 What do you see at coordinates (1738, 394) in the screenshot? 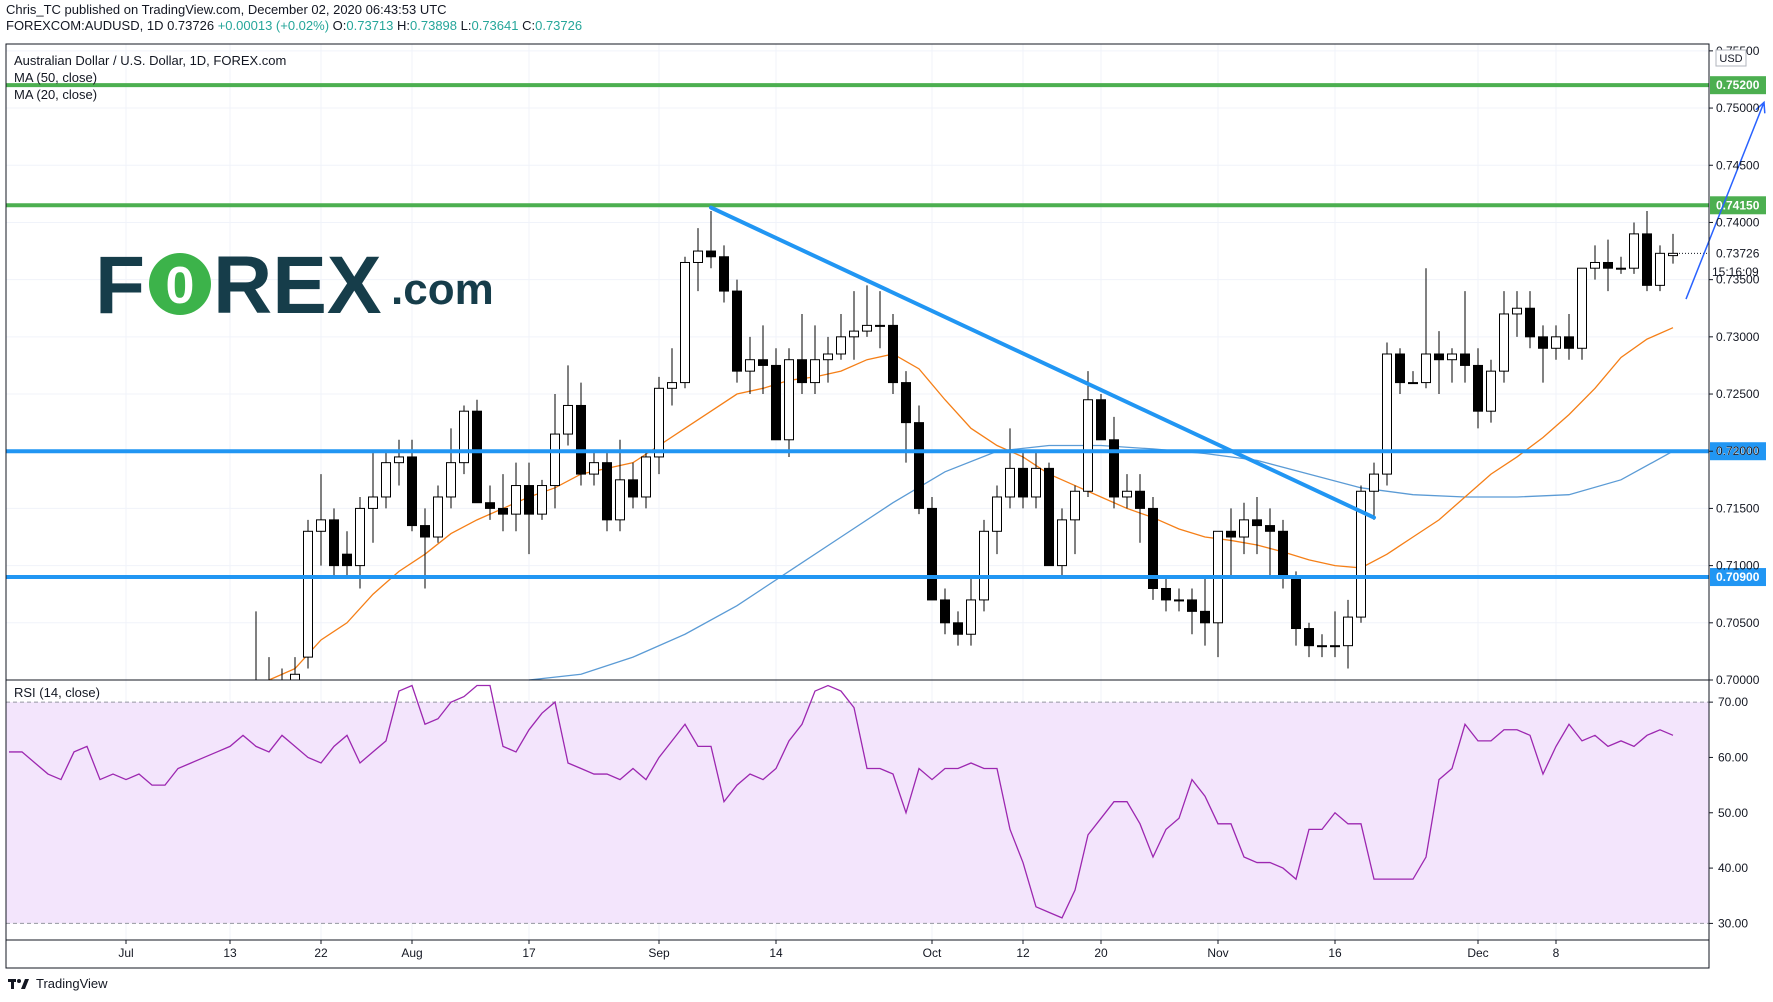
I see `price-tick-label: 0.72500` at bounding box center [1738, 394].